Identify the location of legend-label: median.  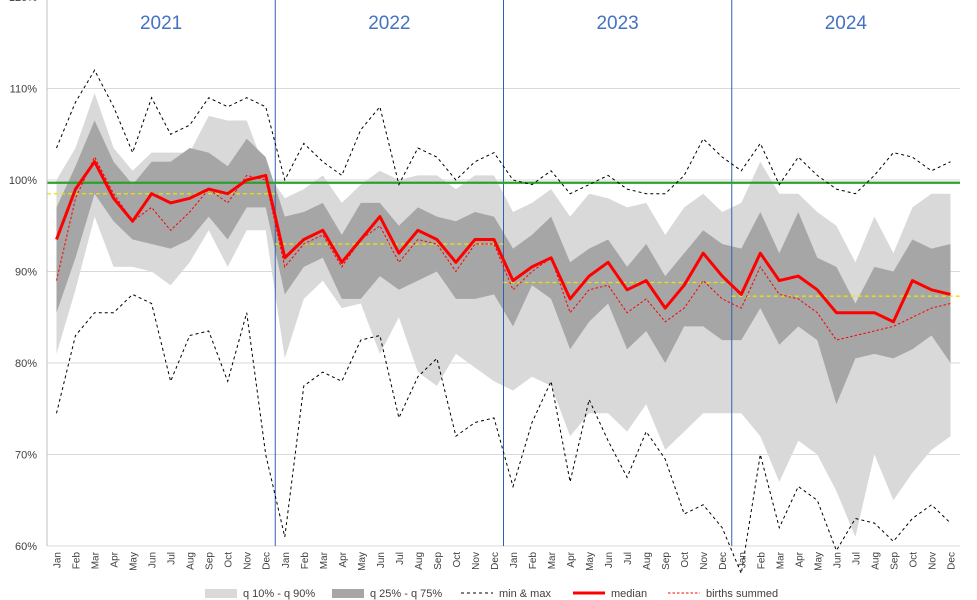
(629, 594).